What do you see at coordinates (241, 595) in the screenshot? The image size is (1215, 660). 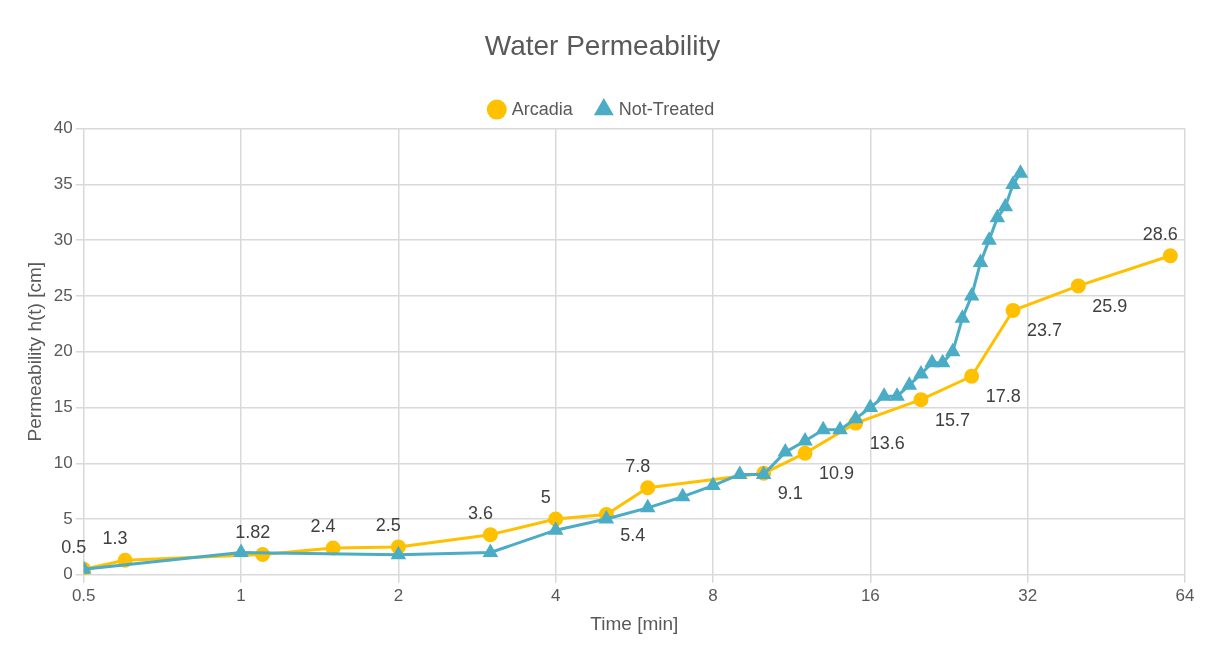 I see `x-tick-label: 1` at bounding box center [241, 595].